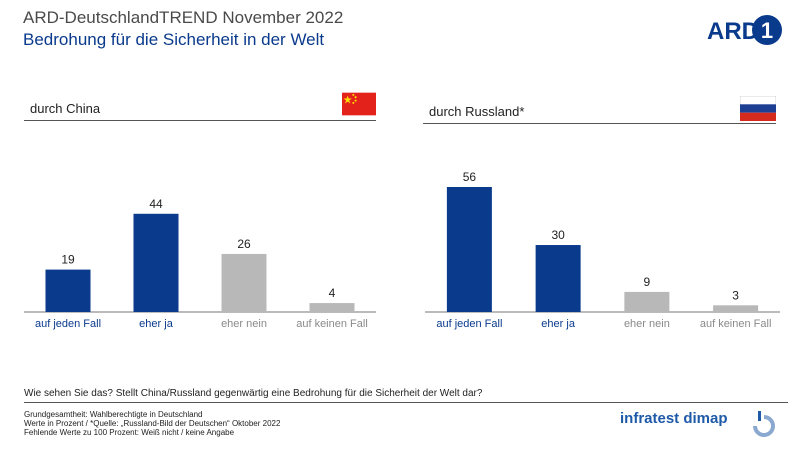  Describe the element at coordinates (68, 324) in the screenshot. I see `china-category-label-0: auf jeden Fall` at that location.